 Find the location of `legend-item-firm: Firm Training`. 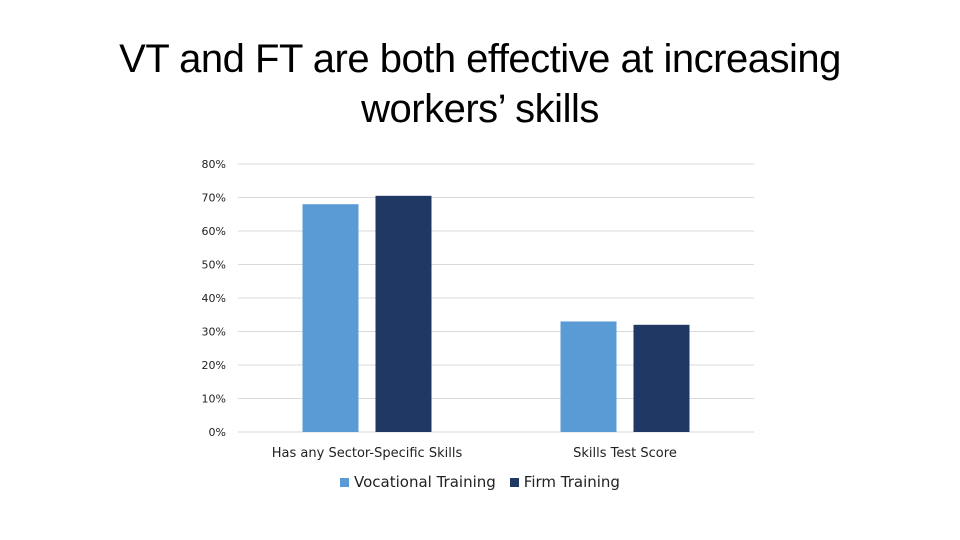

legend-item-firm: Firm Training is located at coordinates (564, 482).